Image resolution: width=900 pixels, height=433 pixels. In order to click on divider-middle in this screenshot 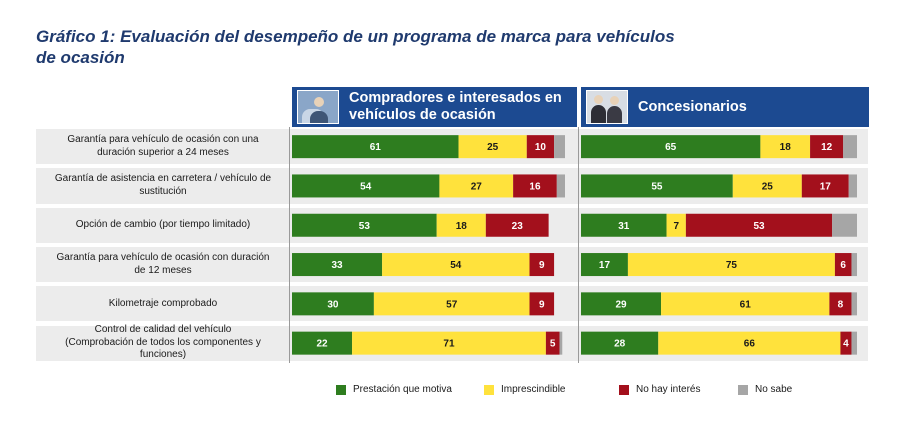, I will do `click(578, 245)`.